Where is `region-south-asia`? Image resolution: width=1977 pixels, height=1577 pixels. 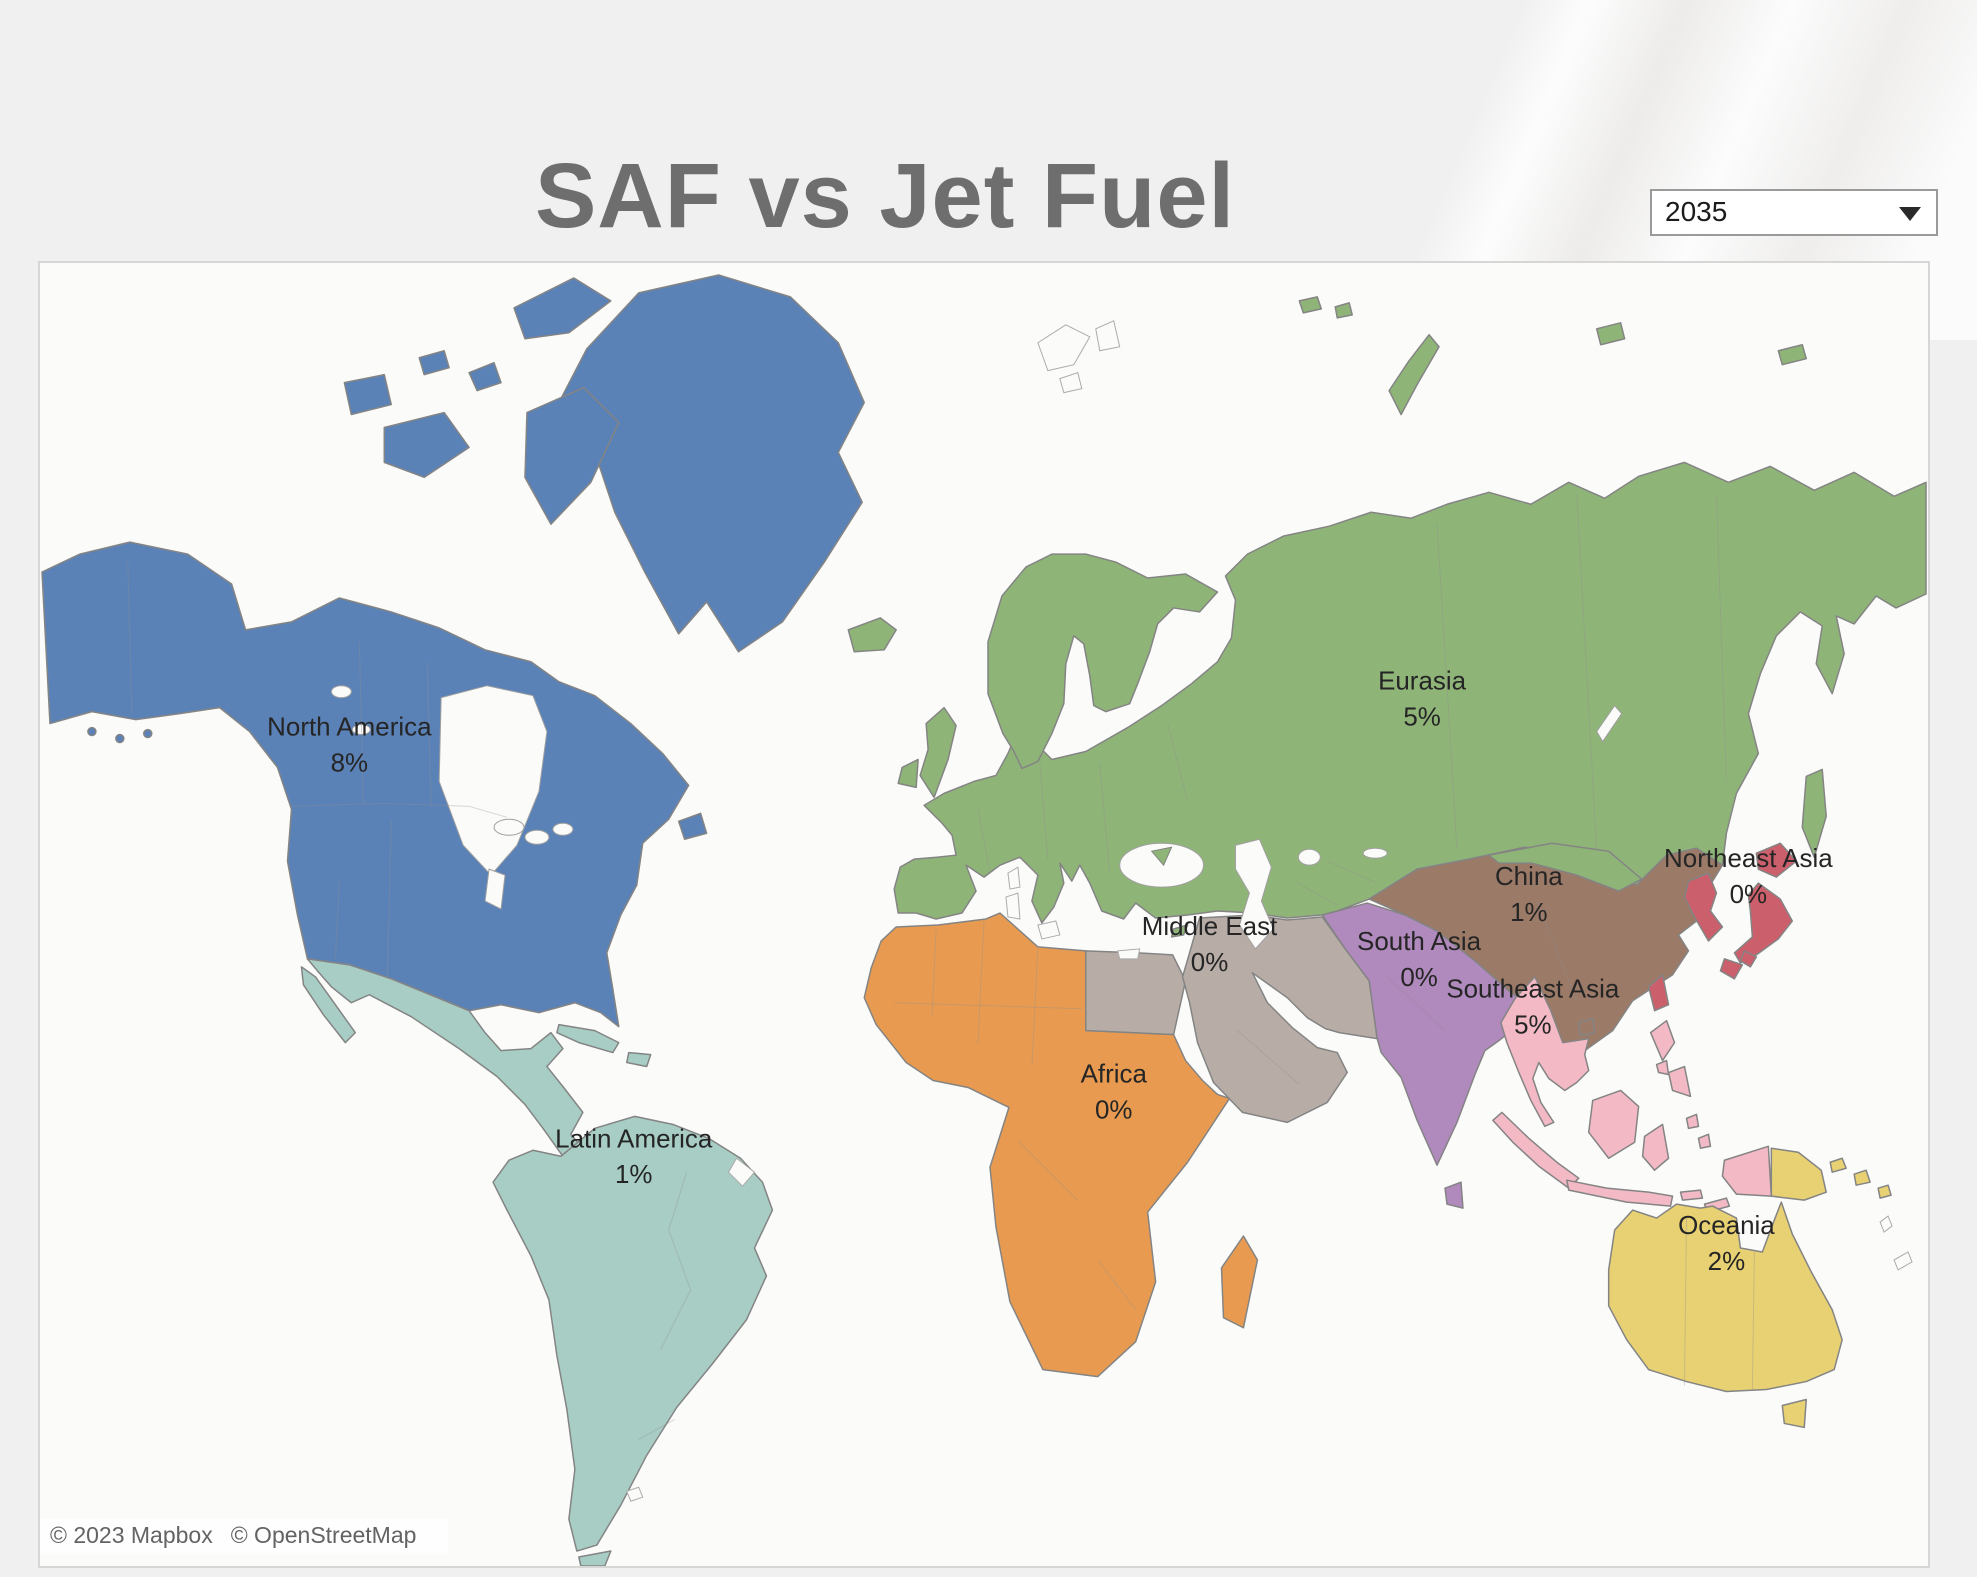 region-south-asia is located at coordinates (1427, 1055).